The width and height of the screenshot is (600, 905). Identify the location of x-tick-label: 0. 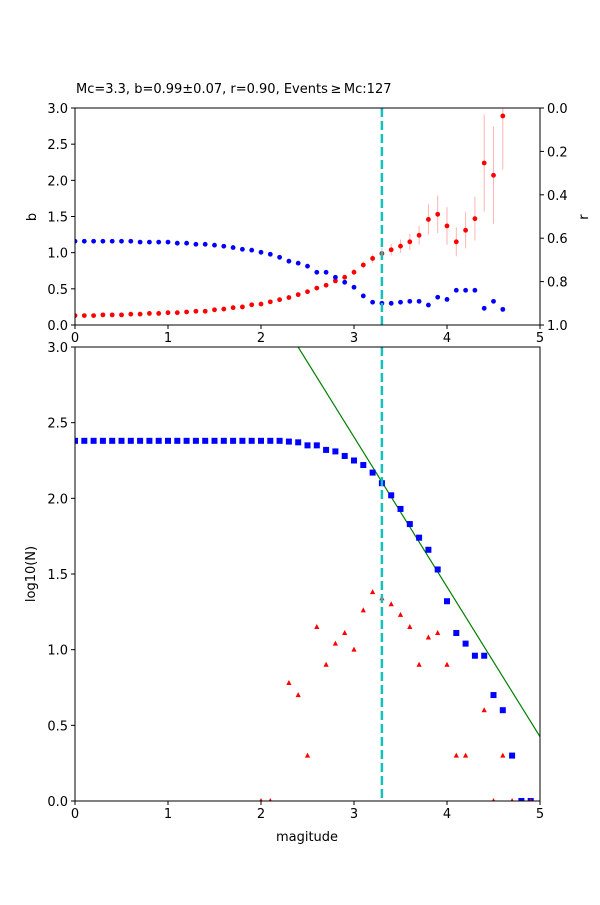
(75, 338).